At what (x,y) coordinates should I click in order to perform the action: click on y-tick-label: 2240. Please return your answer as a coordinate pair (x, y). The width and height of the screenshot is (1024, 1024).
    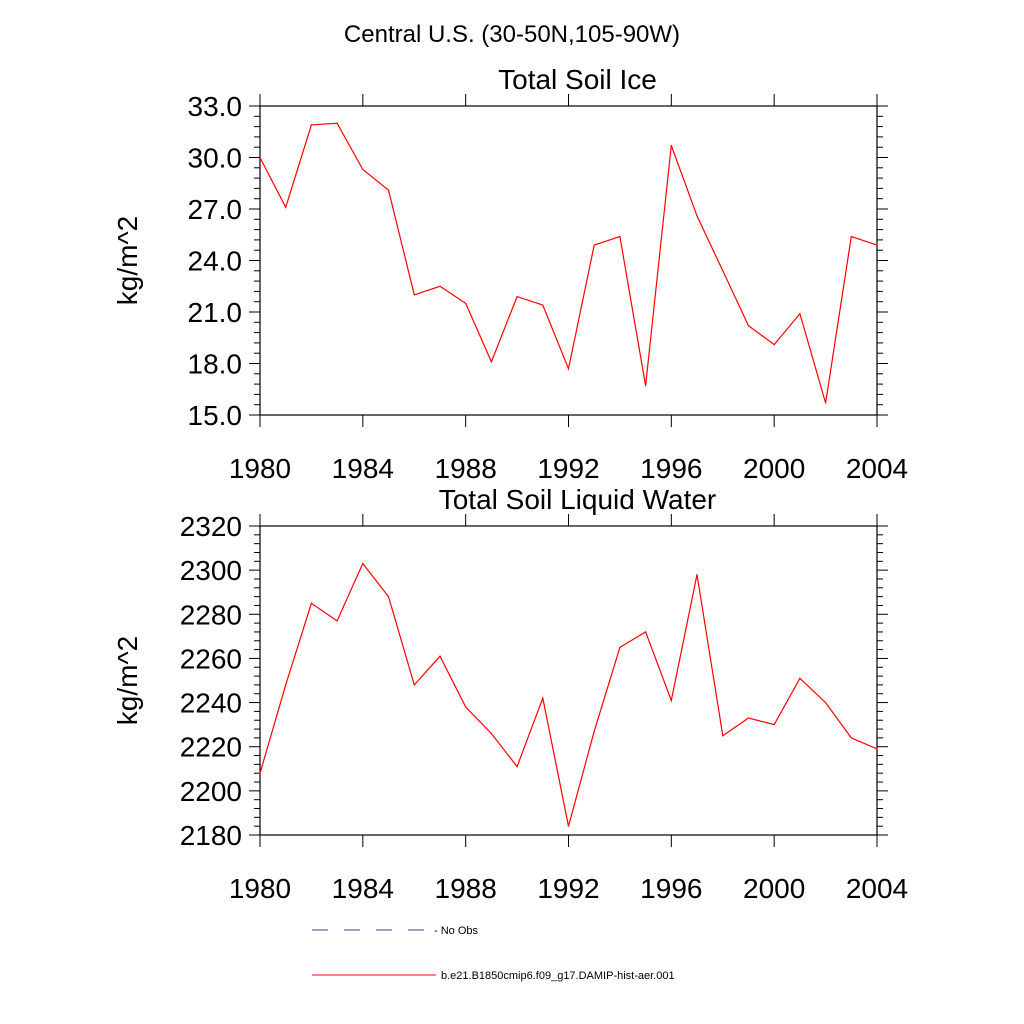
    Looking at the image, I should click on (211, 703).